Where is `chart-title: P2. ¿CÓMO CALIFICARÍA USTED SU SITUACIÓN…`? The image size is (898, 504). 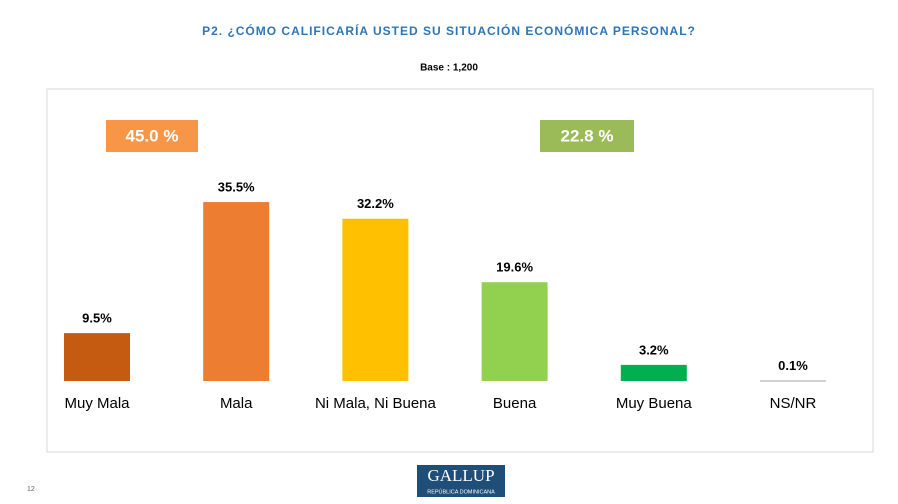 chart-title: P2. ¿CÓMO CALIFICARÍA USTED SU SITUACIÓN… is located at coordinates (449, 30).